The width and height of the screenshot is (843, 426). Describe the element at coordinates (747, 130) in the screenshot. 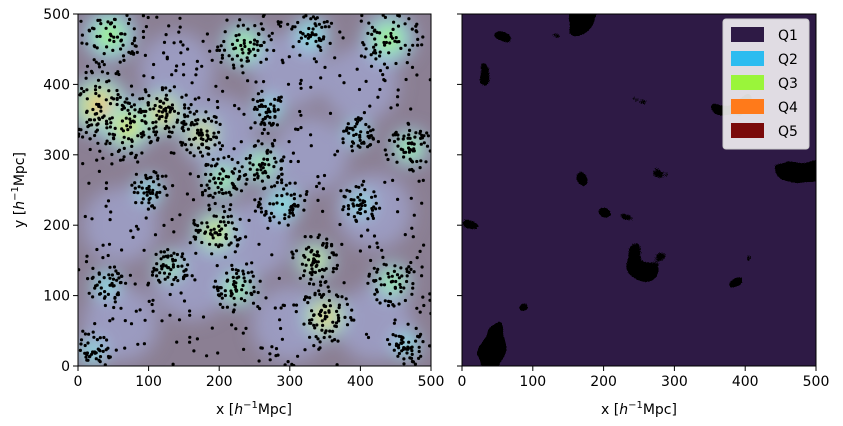

I see `legend-swatch-q5` at that location.